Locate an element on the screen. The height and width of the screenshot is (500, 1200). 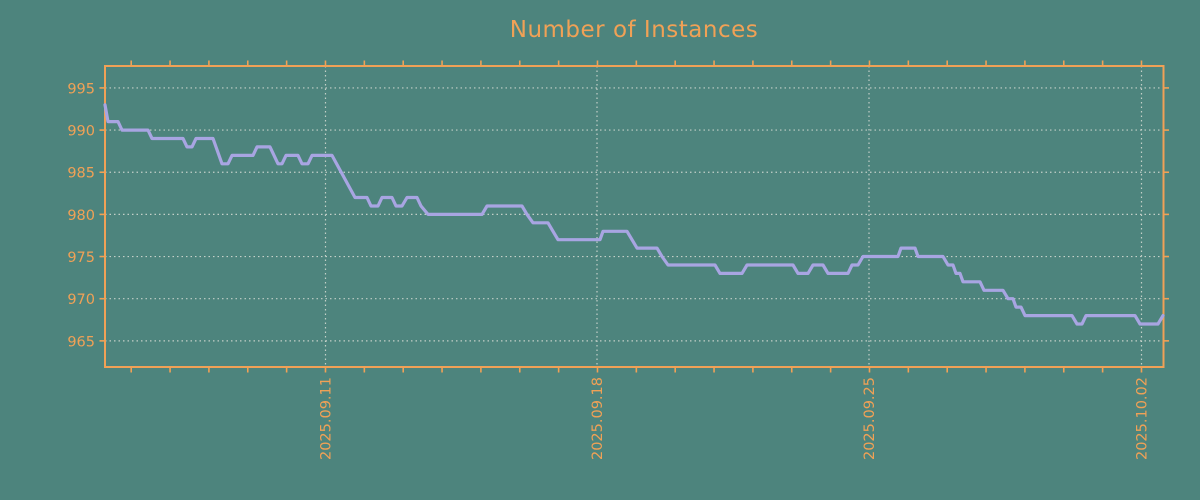
x-tick-label: 2025.09.25 is located at coordinates (870, 418).